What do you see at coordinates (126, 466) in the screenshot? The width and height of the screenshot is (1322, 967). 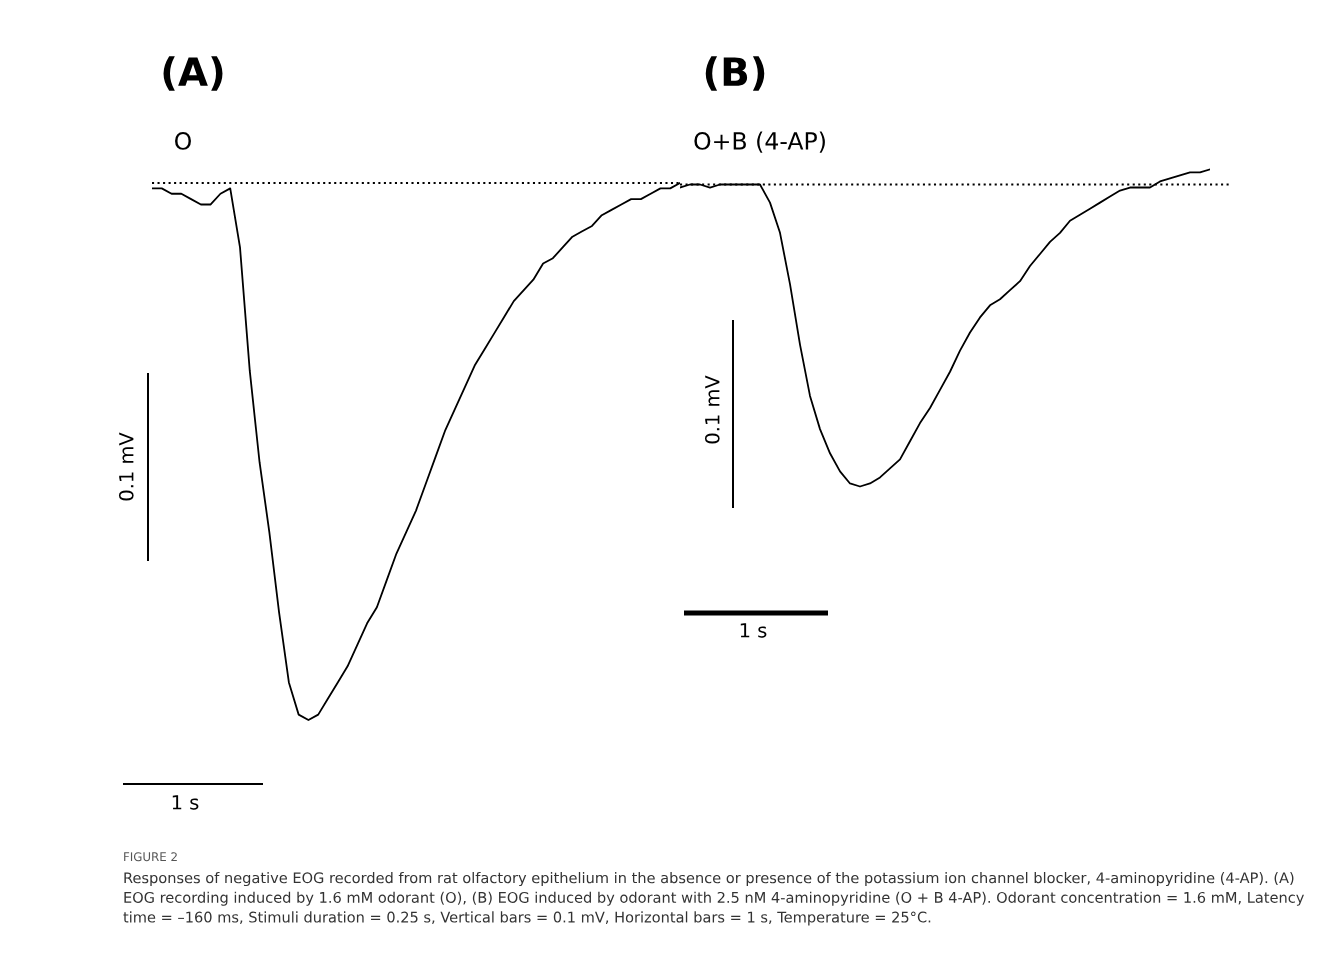 I see `text: 0.1 mV` at bounding box center [126, 466].